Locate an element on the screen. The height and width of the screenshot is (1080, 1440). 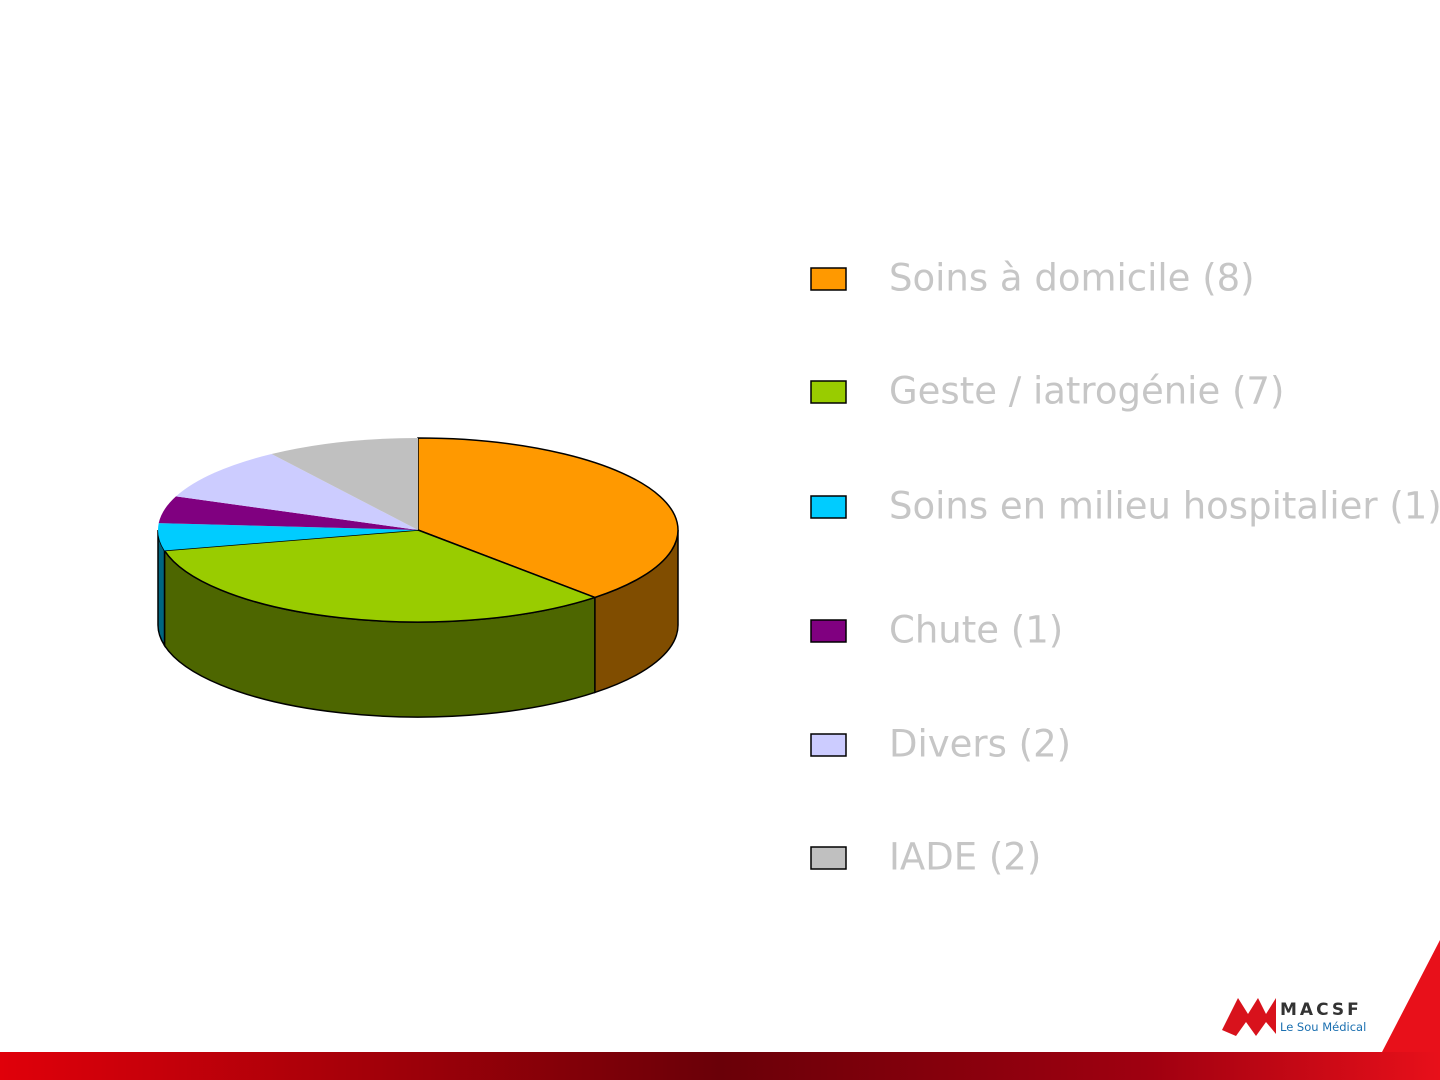
logo-name: MACSF is located at coordinates (1321, 1010).